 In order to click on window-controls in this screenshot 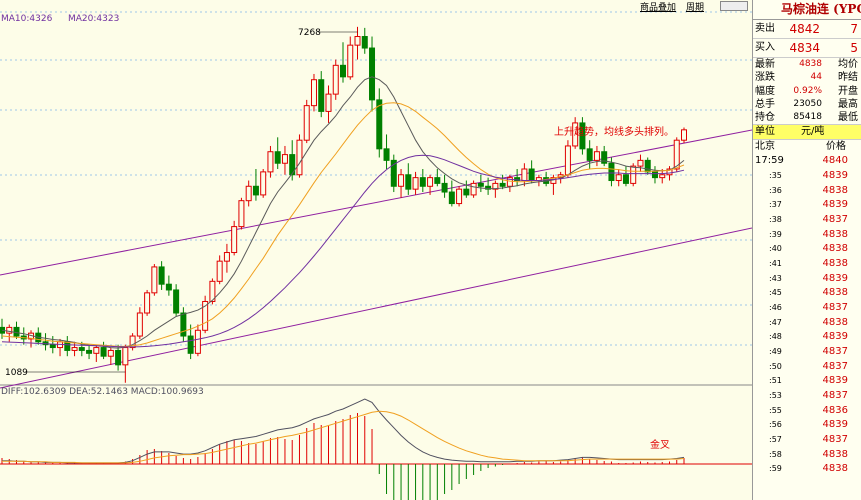, I will do `click(734, 6)`.